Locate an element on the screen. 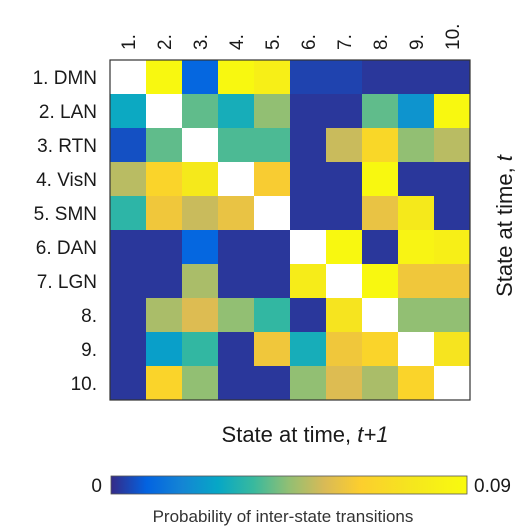 The width and height of the screenshot is (532, 529). heatmap-cell-r7-c5 is located at coordinates (272, 281).